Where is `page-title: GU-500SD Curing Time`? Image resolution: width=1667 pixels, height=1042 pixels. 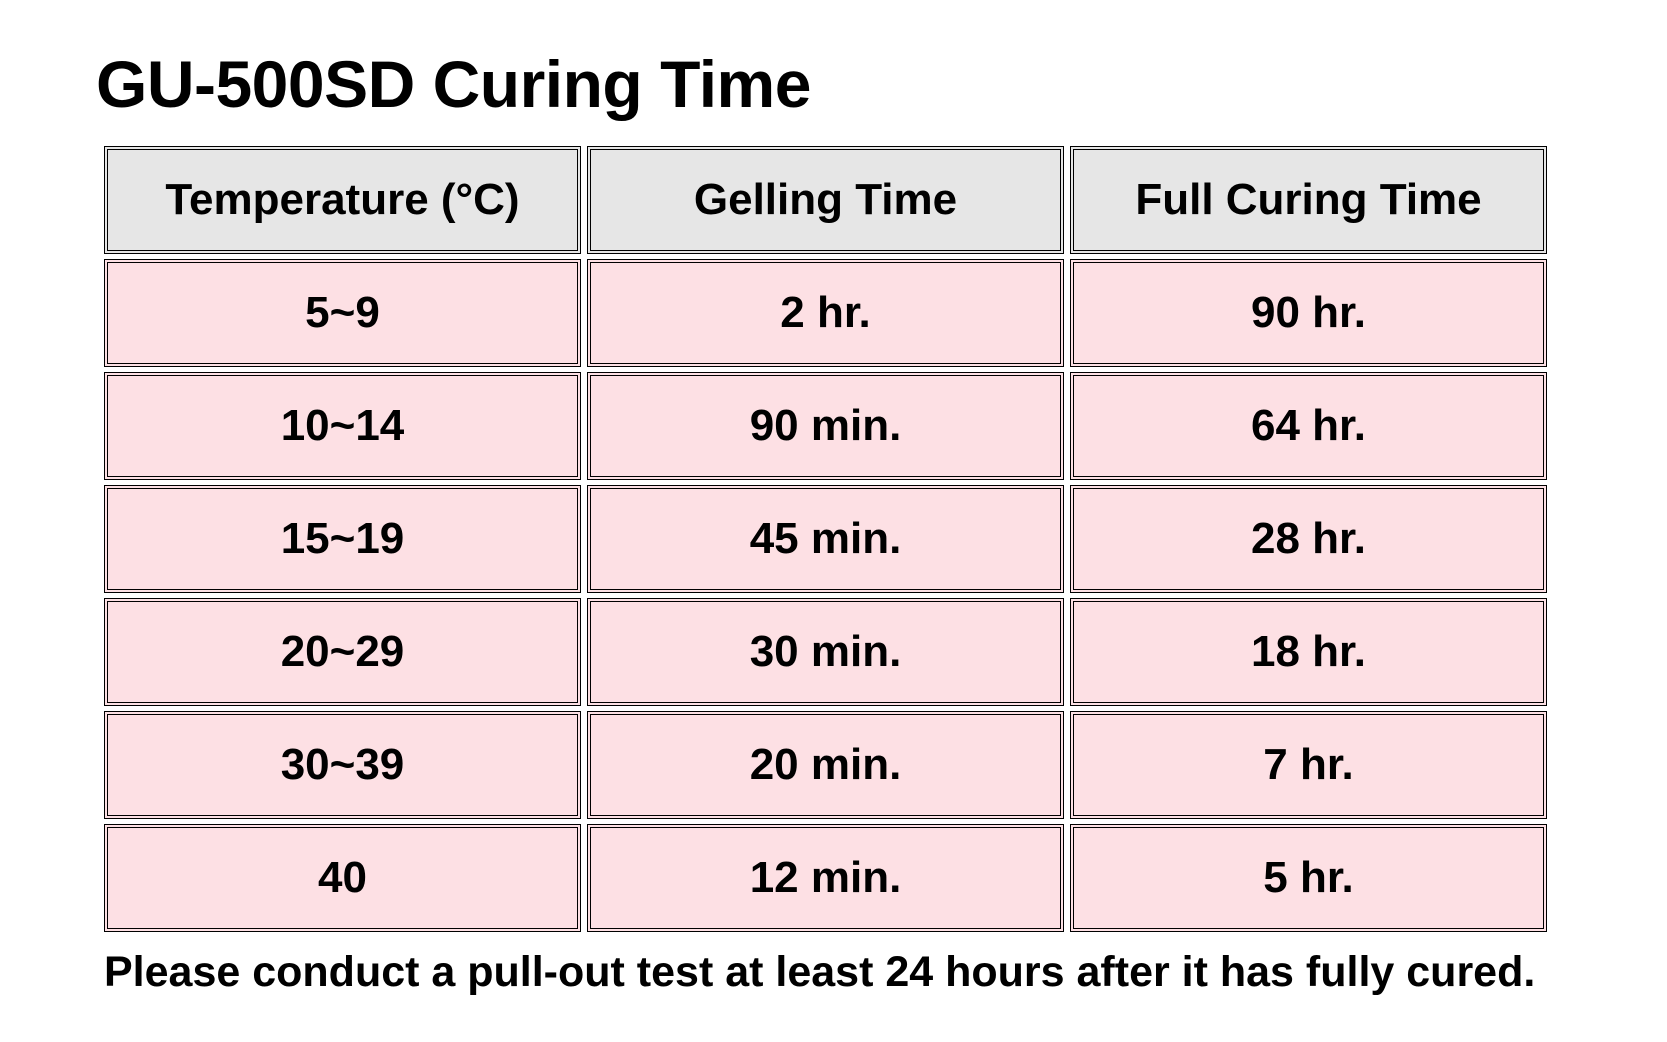
page-title: GU-500SD Curing Time is located at coordinates (453, 84).